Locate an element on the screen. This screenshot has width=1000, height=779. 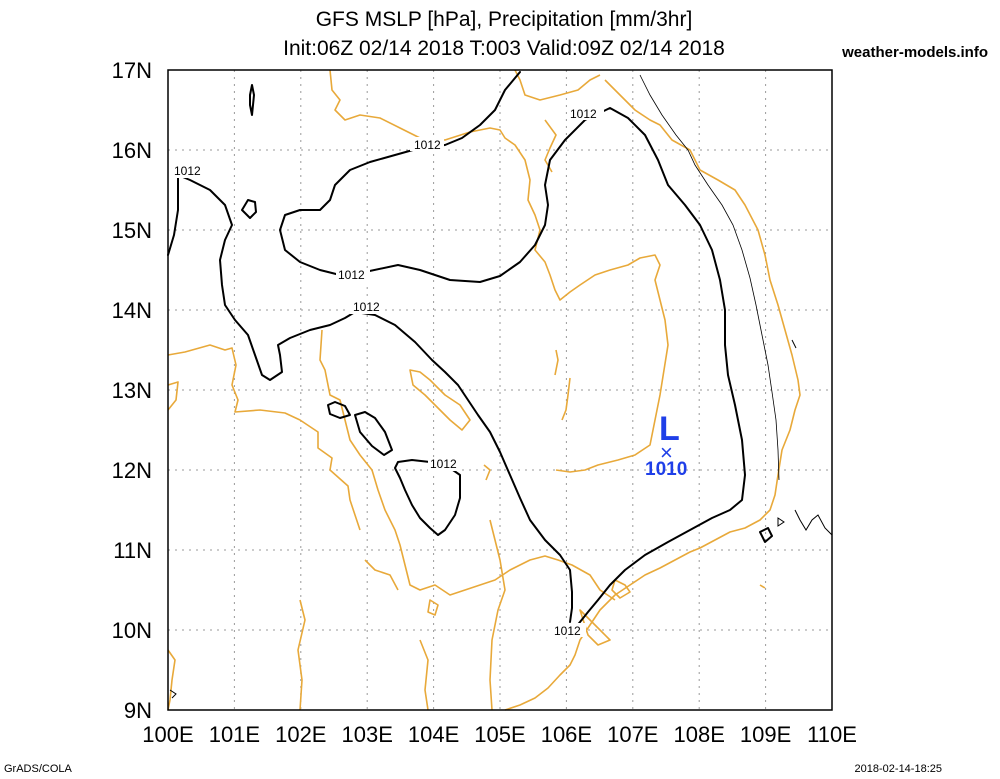
isobar-thin is located at coordinates (709, 277).